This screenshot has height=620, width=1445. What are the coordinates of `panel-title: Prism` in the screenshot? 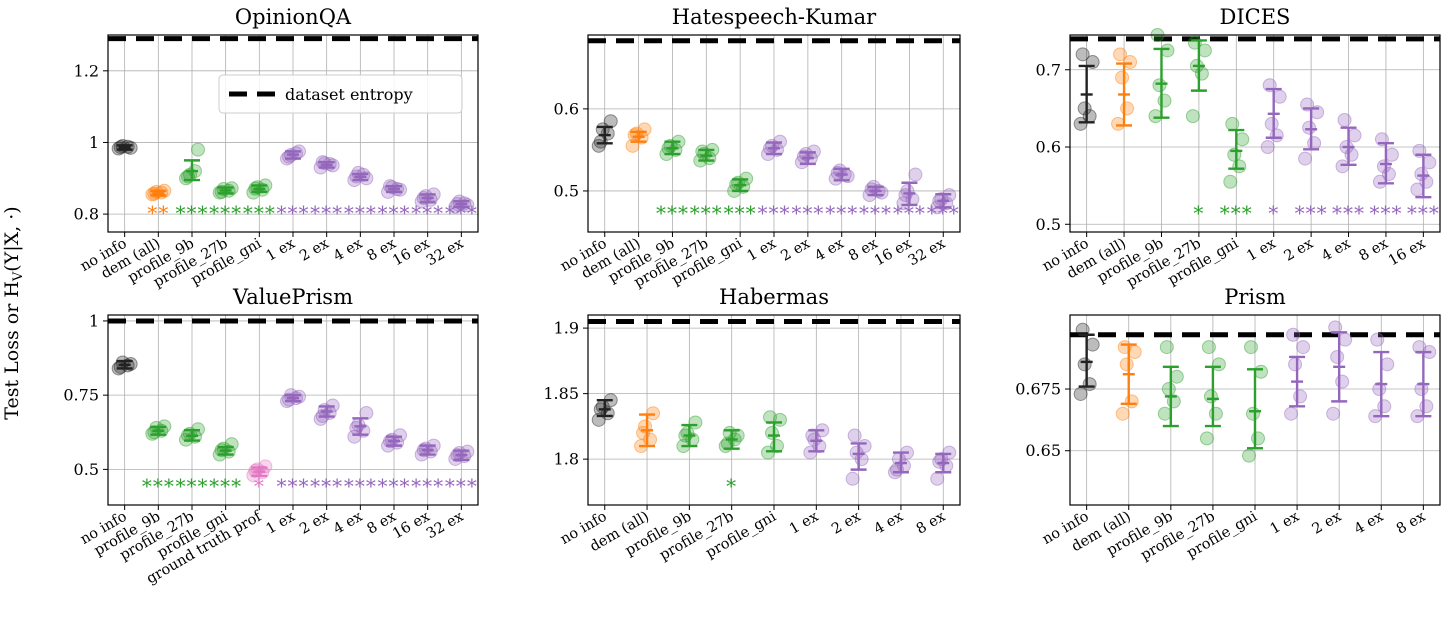 It's located at (1255, 297).